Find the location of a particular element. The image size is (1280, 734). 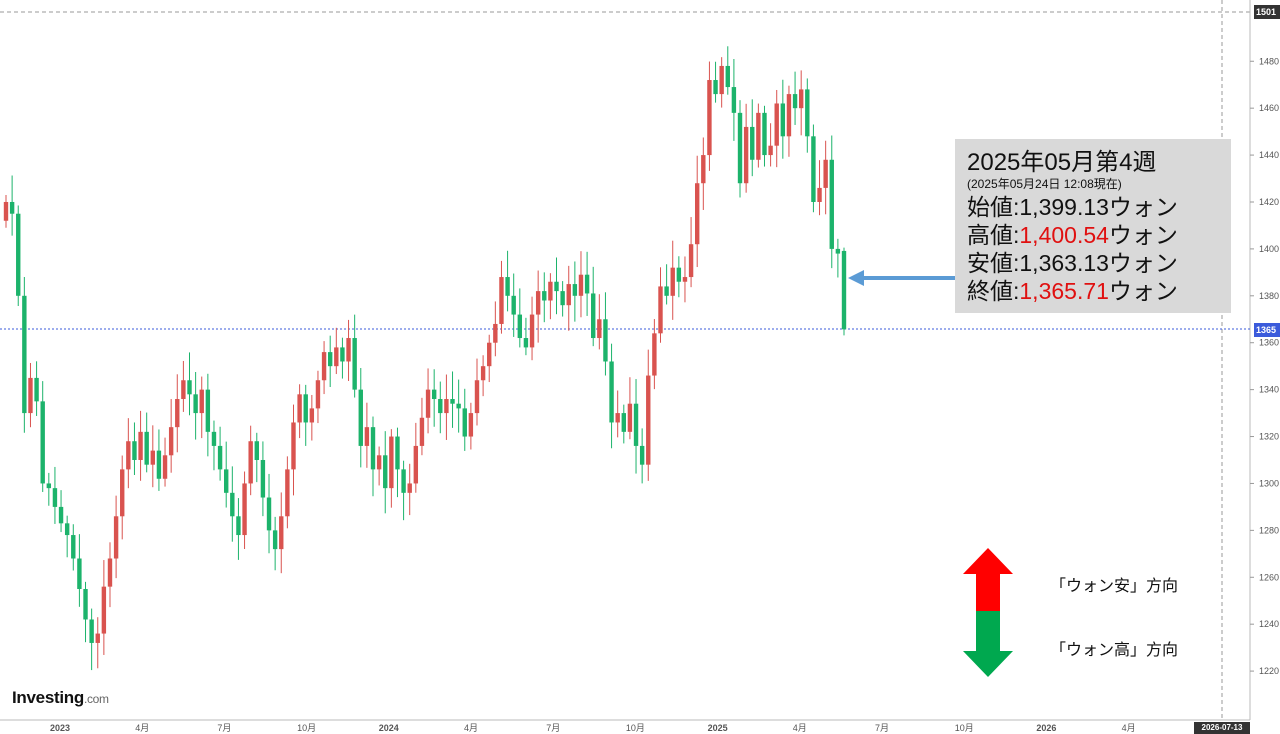

high-label: 高値 is located at coordinates (990, 235).